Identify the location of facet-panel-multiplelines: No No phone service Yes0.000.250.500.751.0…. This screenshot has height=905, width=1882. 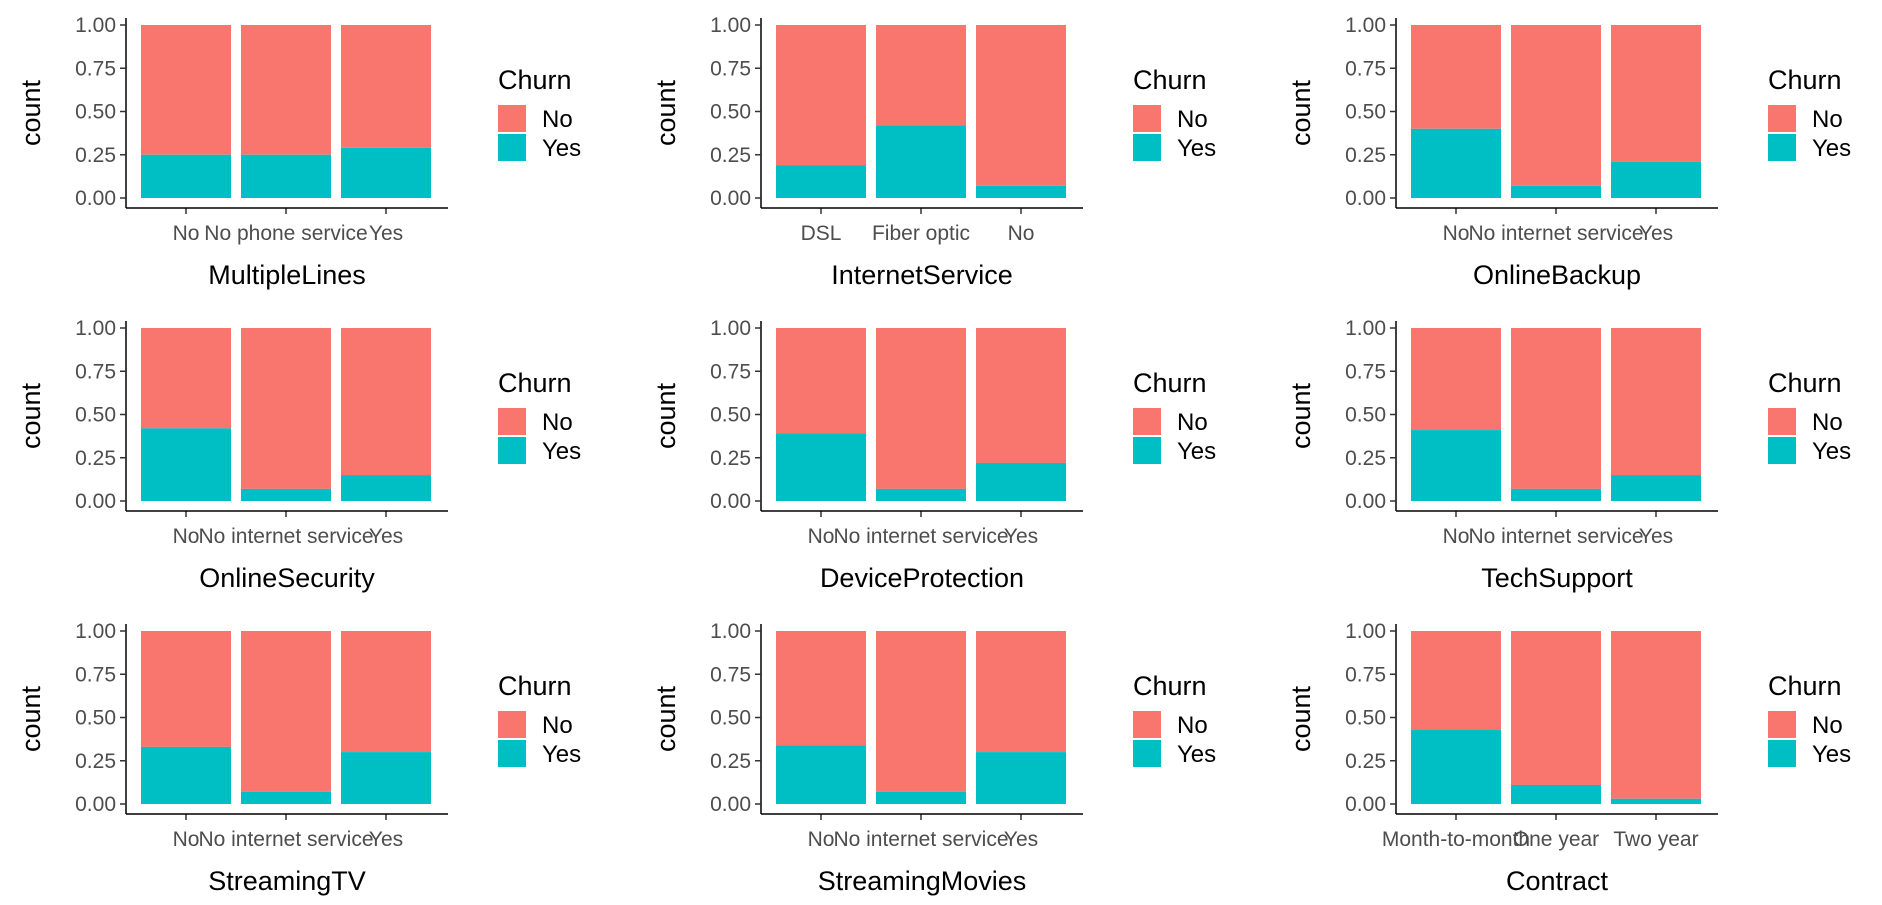
(298, 152).